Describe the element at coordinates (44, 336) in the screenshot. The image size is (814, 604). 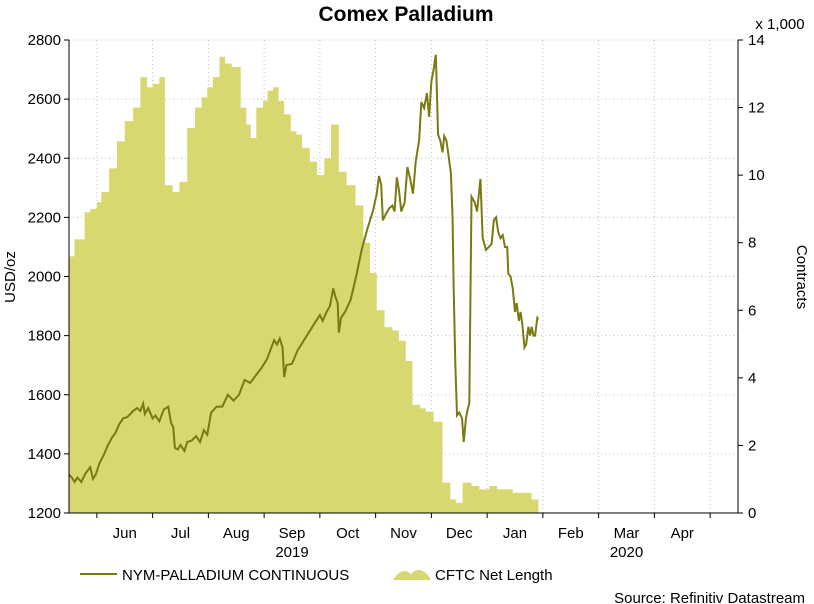
I see `left-tick-label: 1800` at that location.